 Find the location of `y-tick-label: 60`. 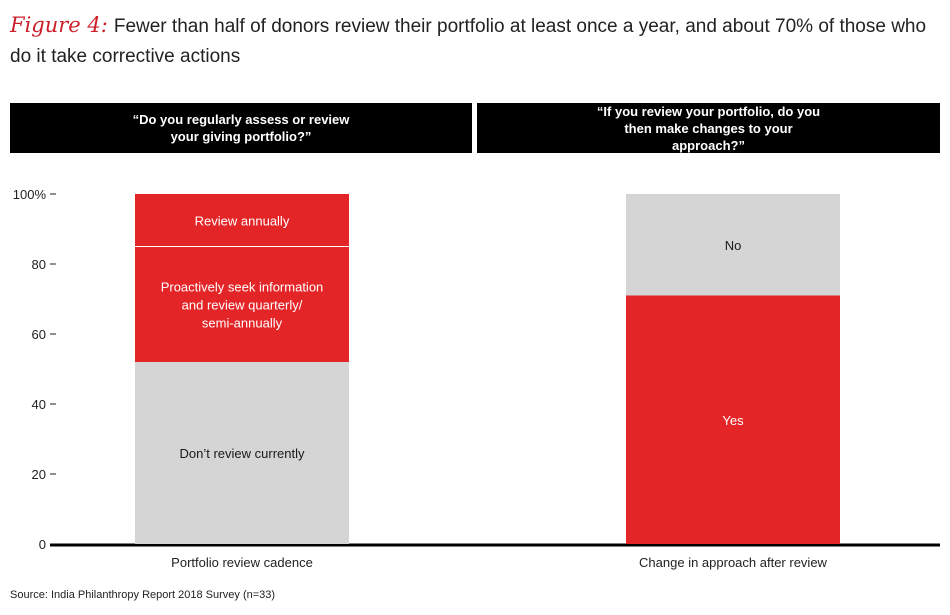

y-tick-label: 60 is located at coordinates (39, 334).